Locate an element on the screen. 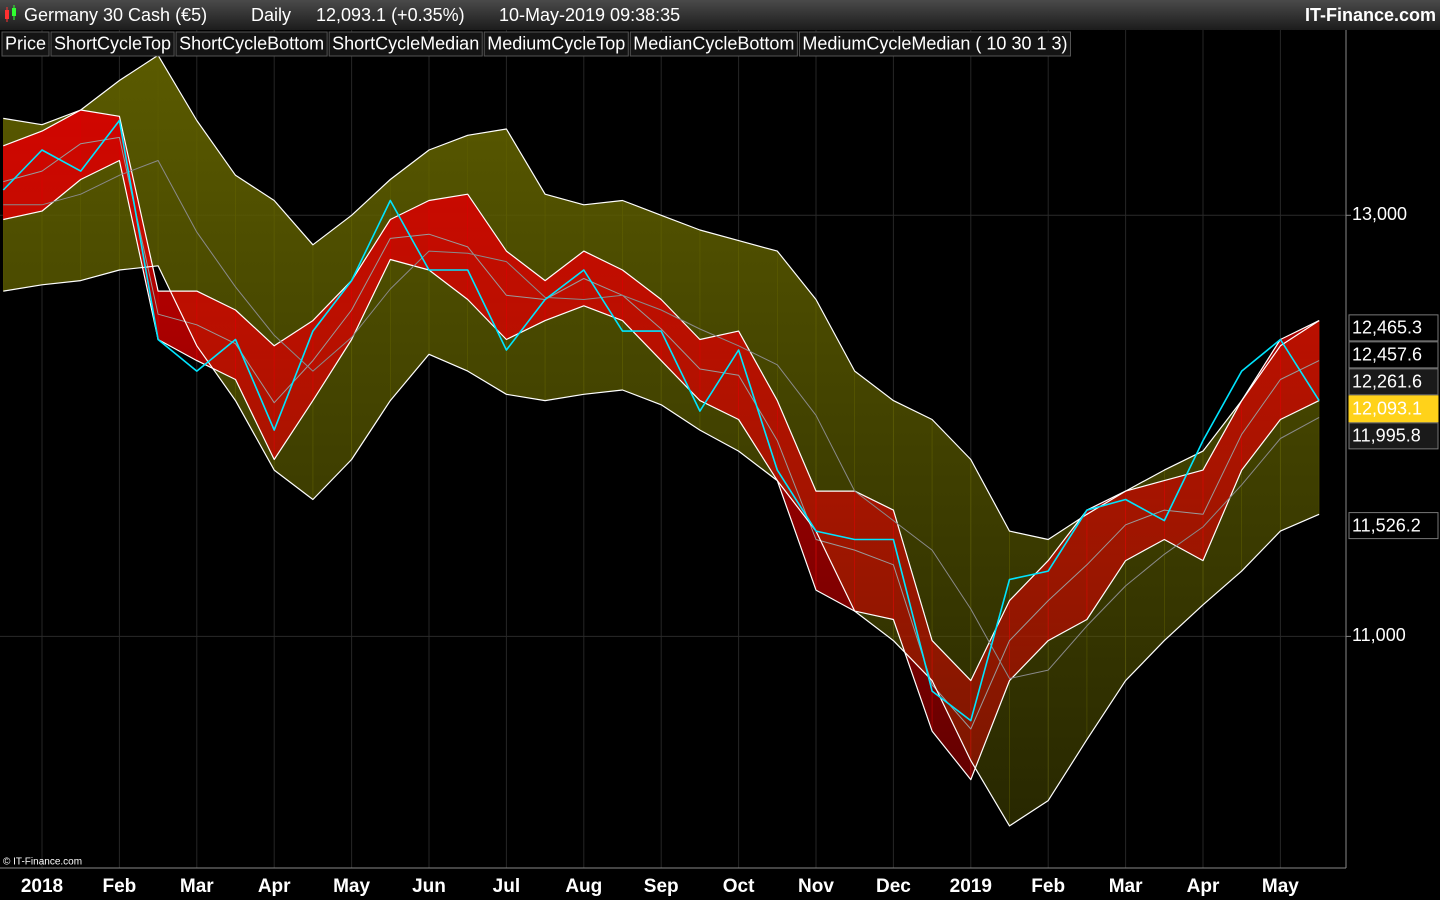  header-bar is located at coordinates (720, 15).